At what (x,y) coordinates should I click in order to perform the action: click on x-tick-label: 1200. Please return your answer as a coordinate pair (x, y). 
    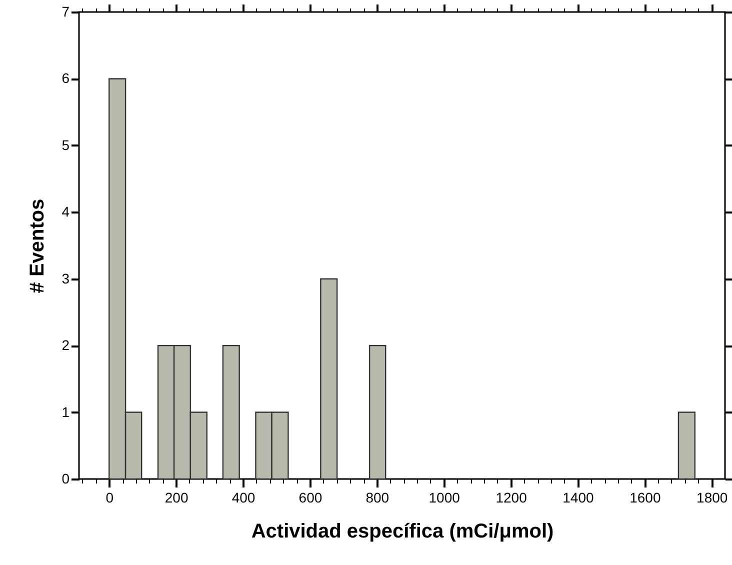
    Looking at the image, I should click on (512, 498).